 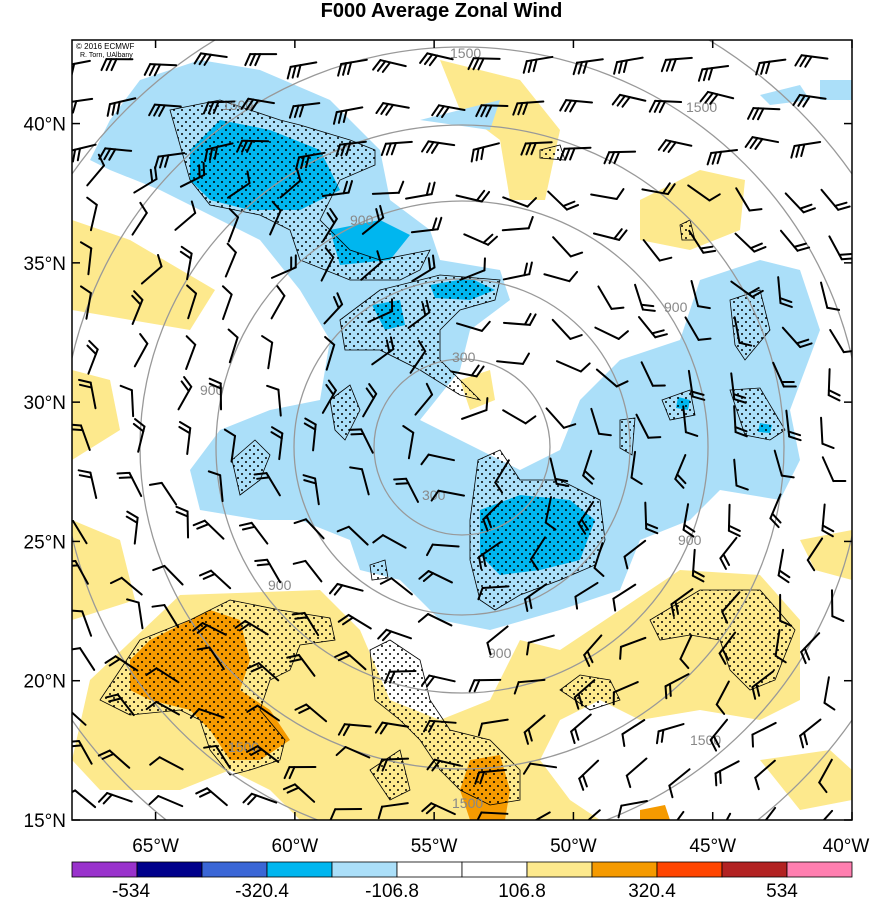 I want to click on lat-label: 35°N, so click(x=45, y=264).